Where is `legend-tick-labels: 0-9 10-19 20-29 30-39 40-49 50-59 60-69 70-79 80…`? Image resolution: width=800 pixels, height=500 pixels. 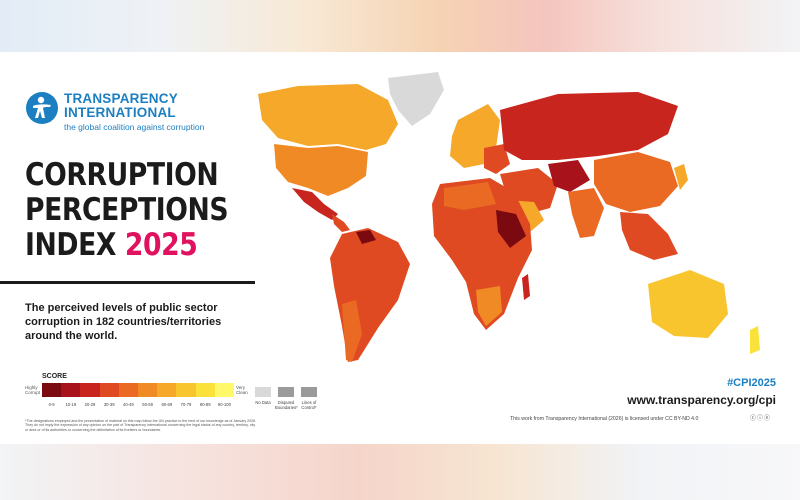 legend-tick-labels: 0-9 10-19 20-29 30-39 40-49 50-59 60-69 70-79 80… is located at coordinates (138, 404).